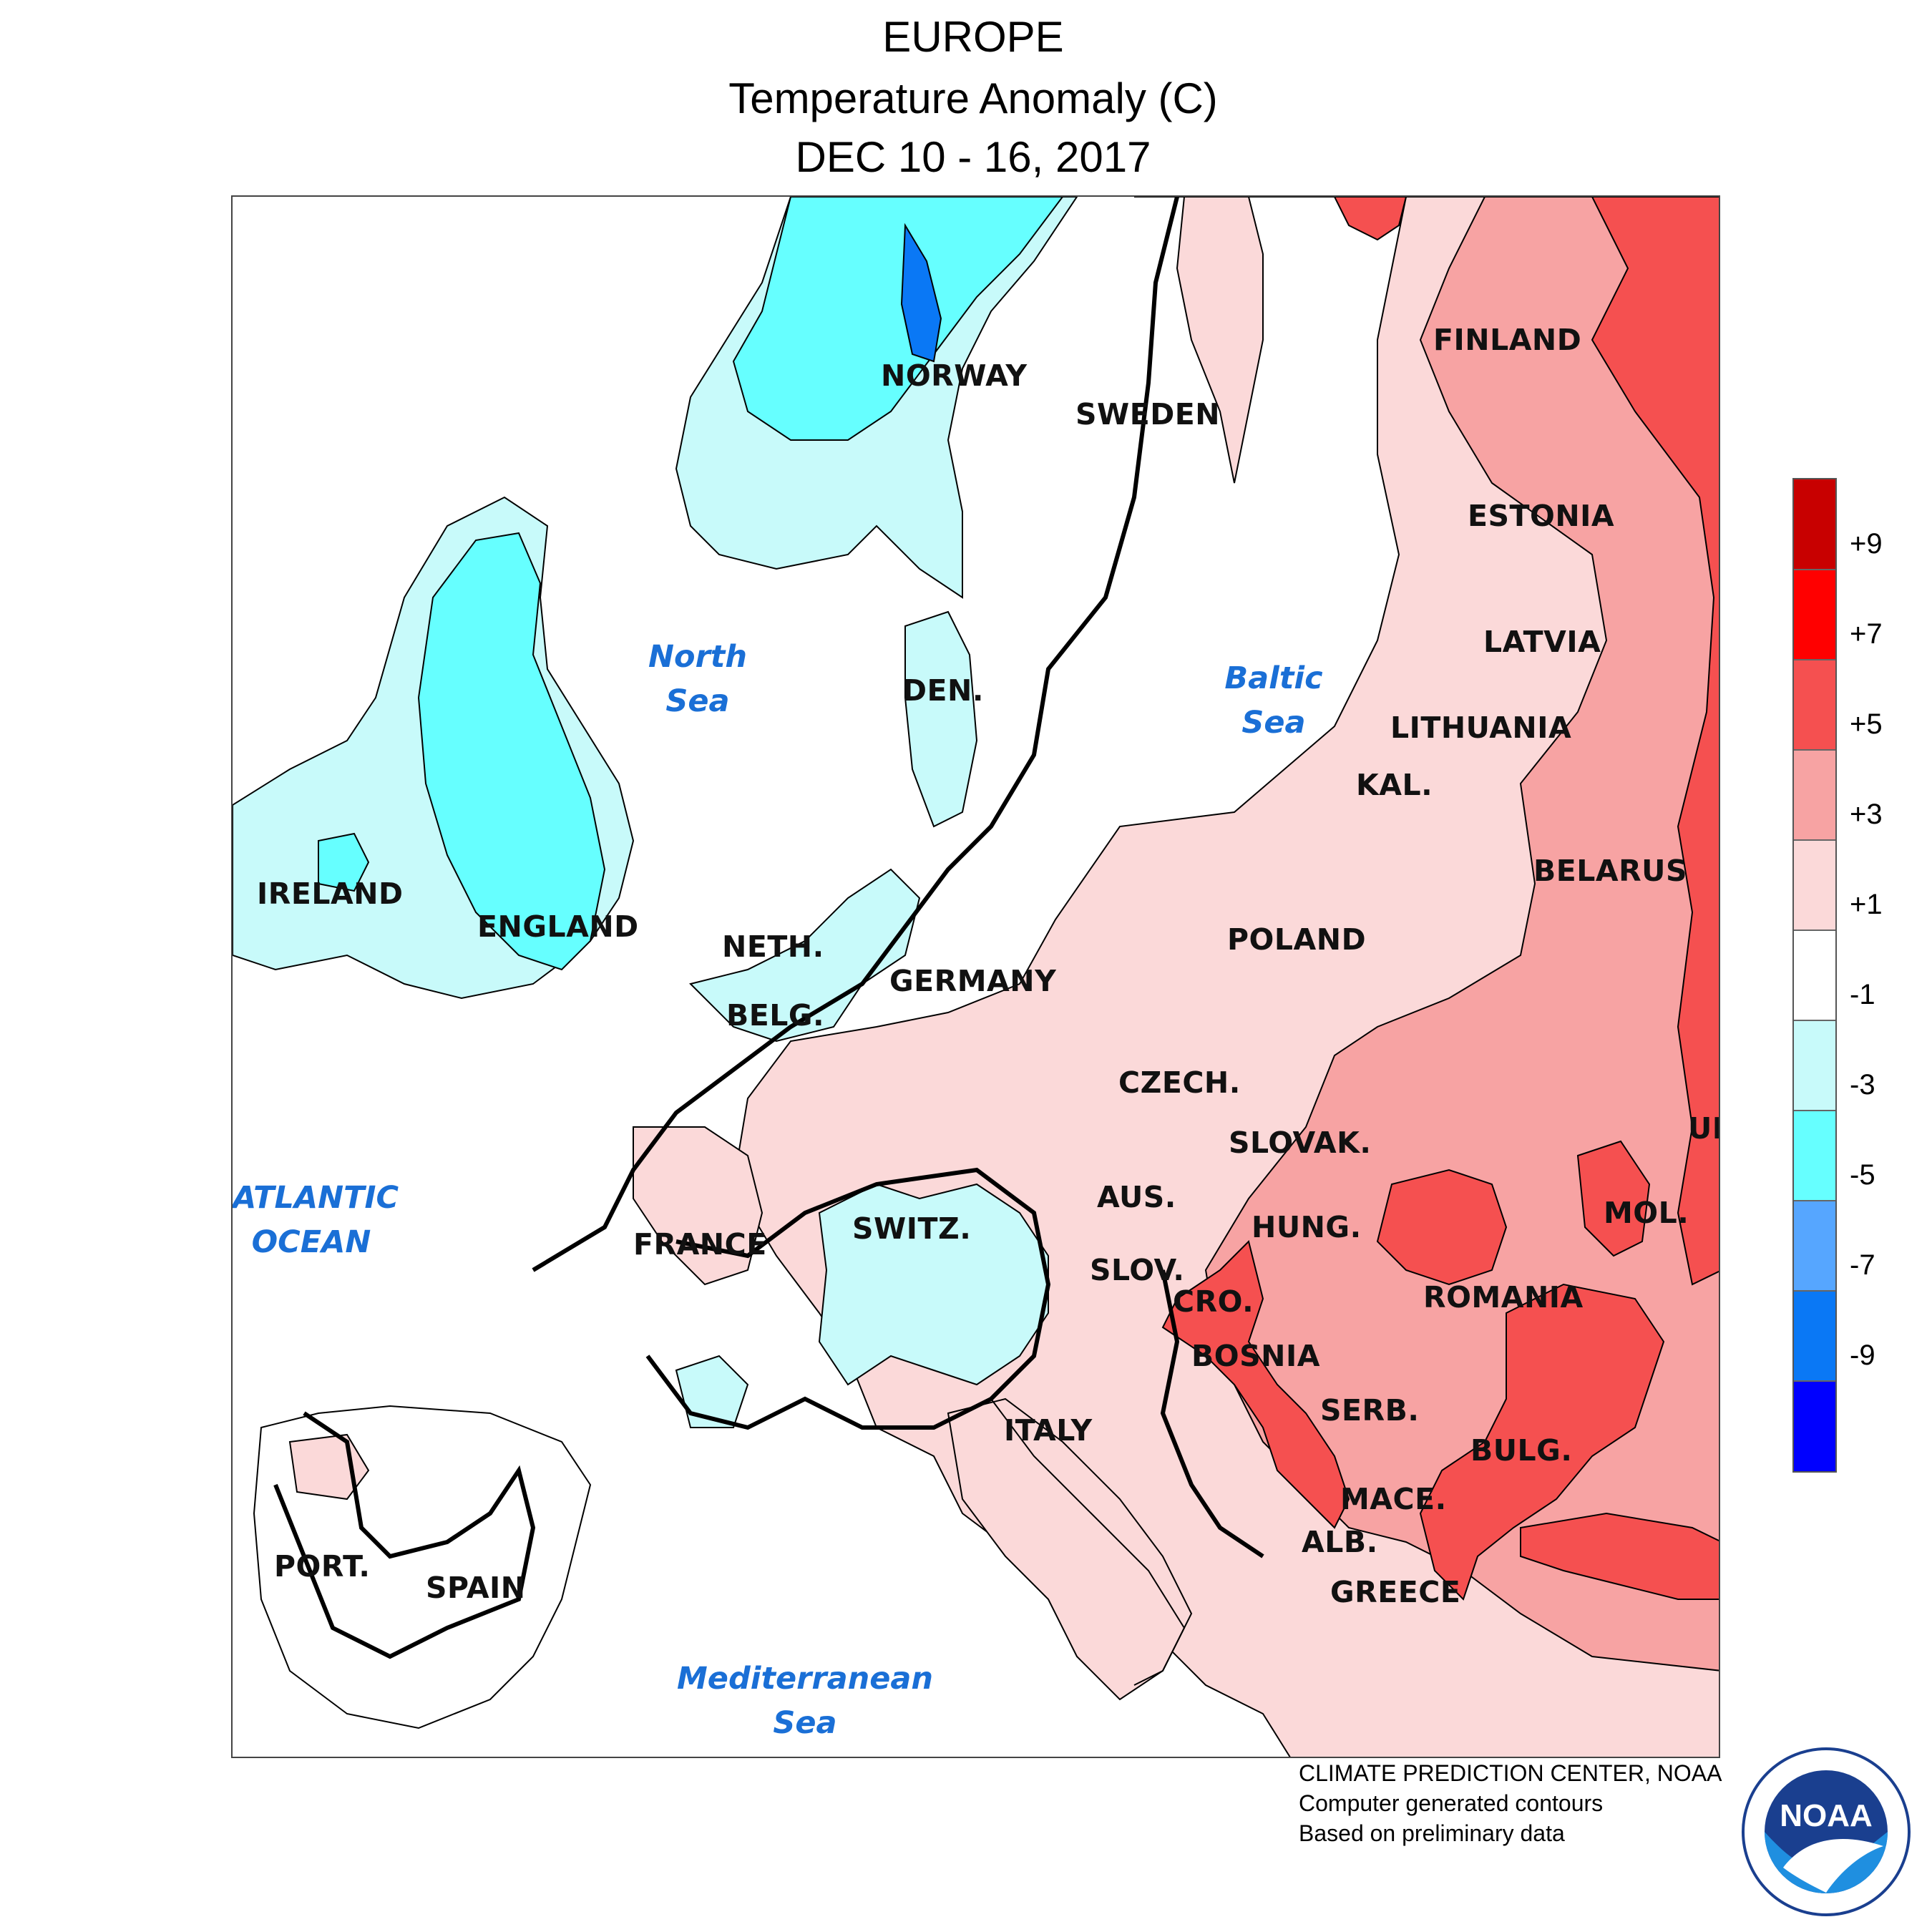  I want to click on legend-label: -7, so click(1862, 1265).